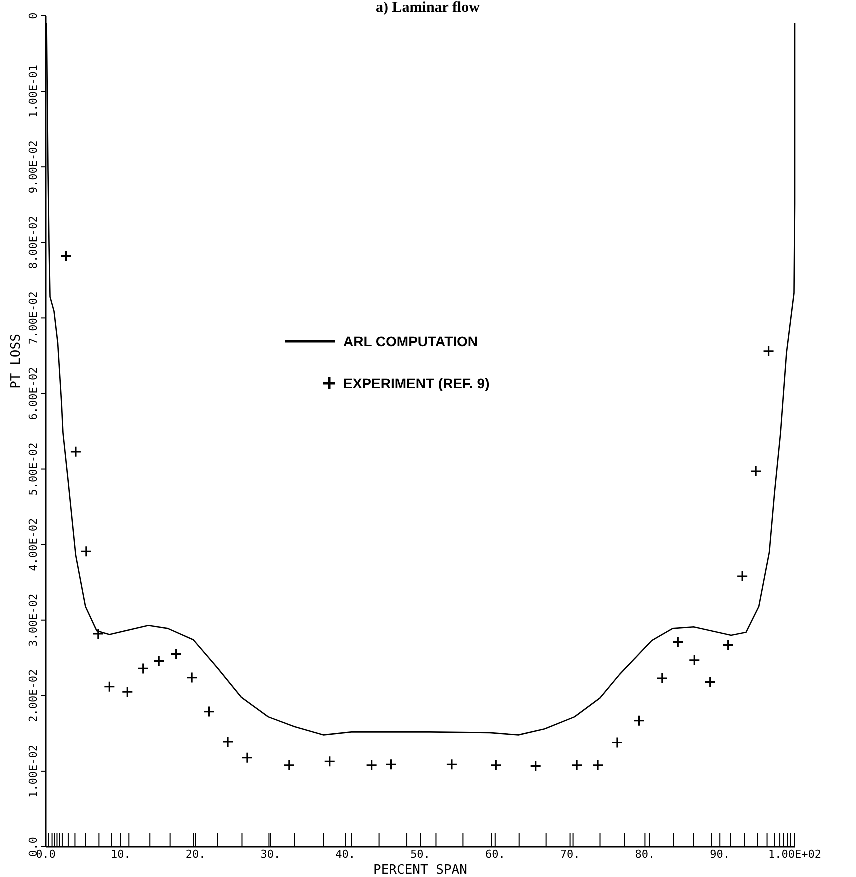  Describe the element at coordinates (33, 16) in the screenshot. I see `y-tick-label: 0` at that location.